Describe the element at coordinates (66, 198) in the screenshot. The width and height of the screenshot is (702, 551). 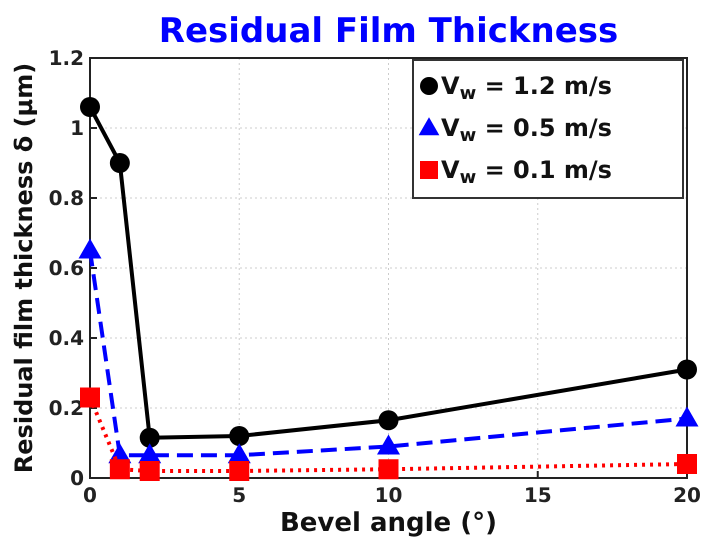
I see `y-tick-label: 0.8` at that location.